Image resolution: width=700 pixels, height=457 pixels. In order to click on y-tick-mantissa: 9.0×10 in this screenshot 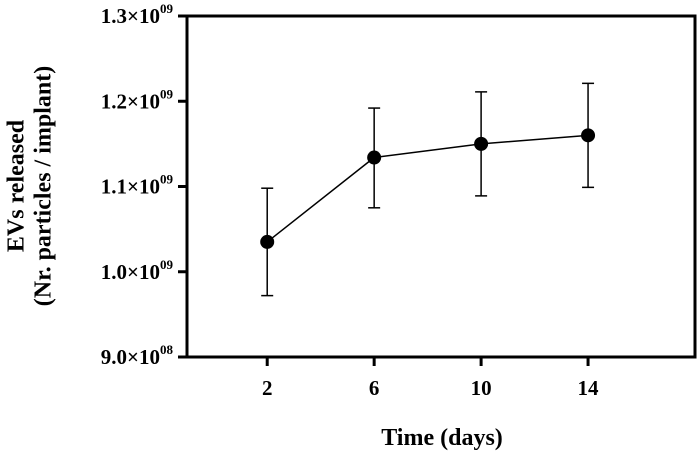, I will do `click(130, 357)`.